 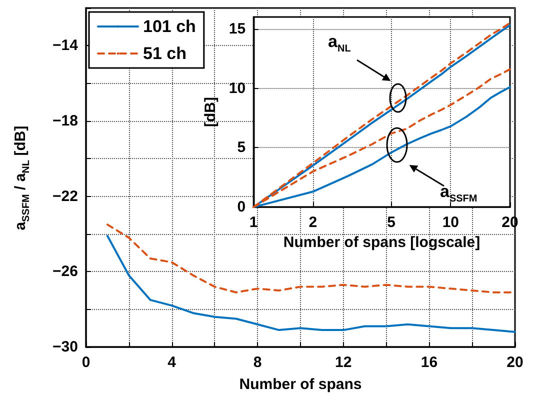 I want to click on y-tick-label: −22, so click(x=65, y=196).